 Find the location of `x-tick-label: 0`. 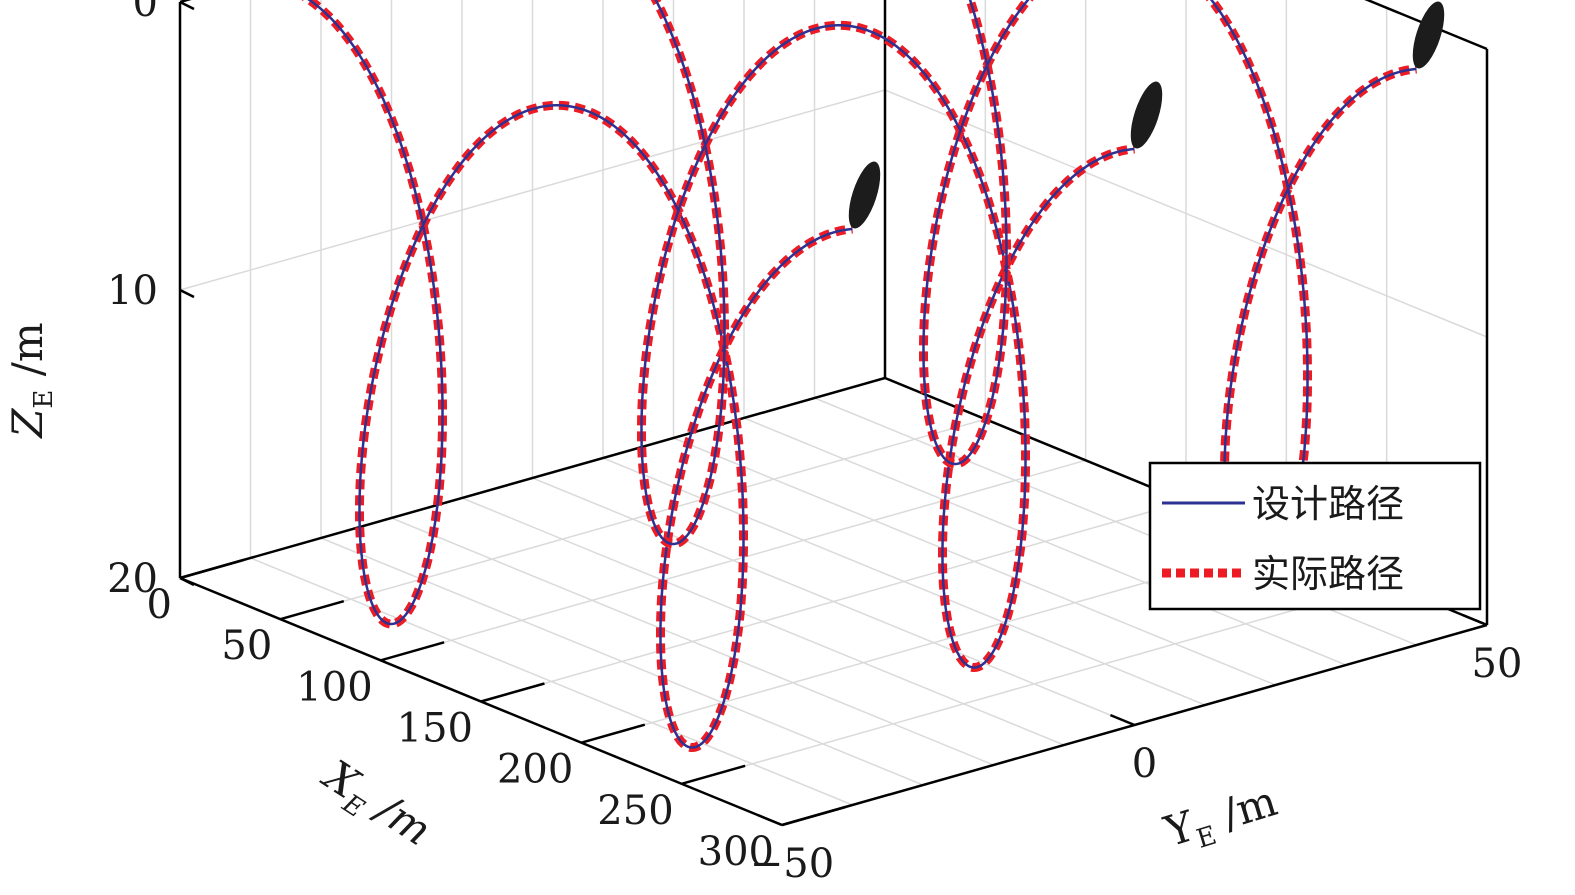

x-tick-label: 0 is located at coordinates (159, 605).